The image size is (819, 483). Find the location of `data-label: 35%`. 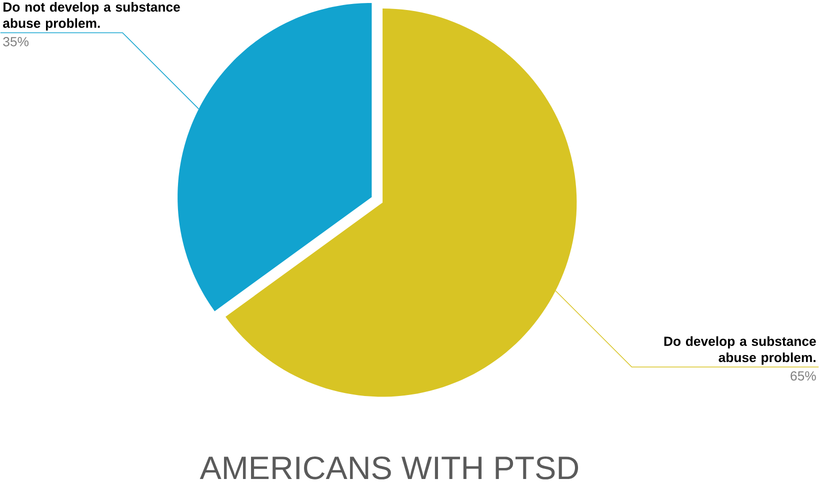

data-label: 35% is located at coordinates (16, 41).